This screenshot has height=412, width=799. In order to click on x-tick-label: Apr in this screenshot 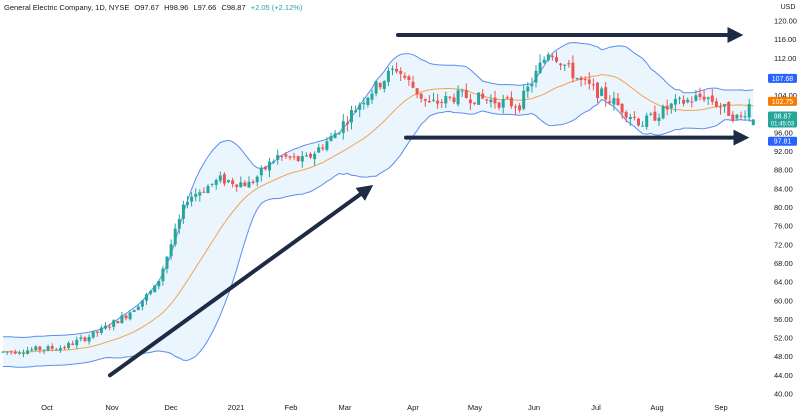, I will do `click(413, 407)`.